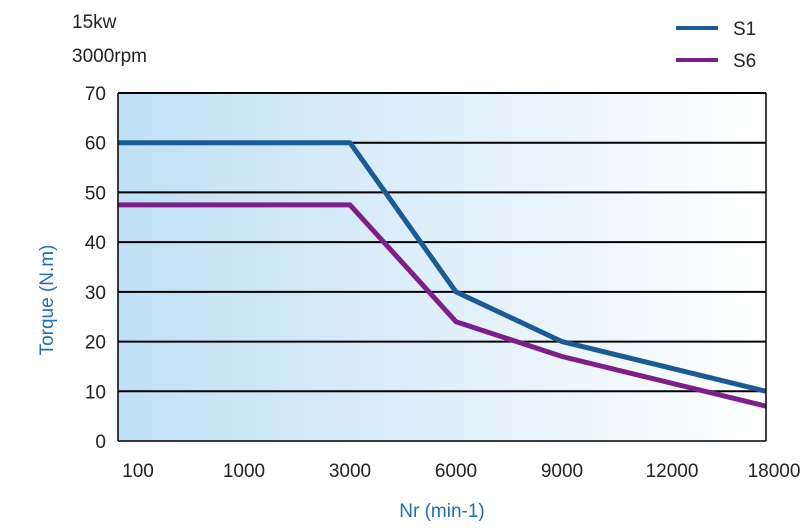 Image resolution: width=810 pixels, height=528 pixels. I want to click on y-tick-label-60: 60, so click(95, 144).